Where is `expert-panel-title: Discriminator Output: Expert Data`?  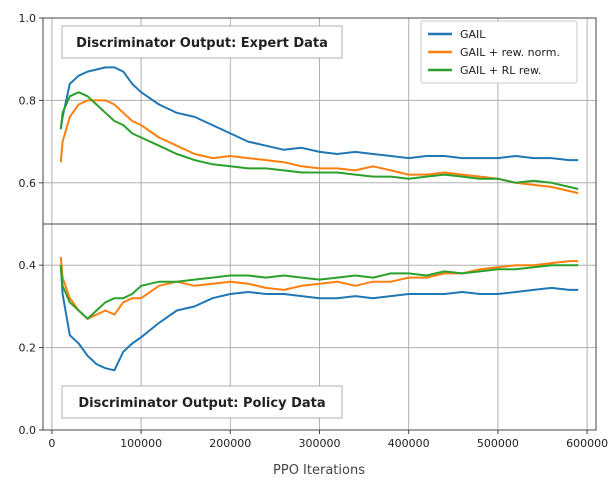 expert-panel-title: Discriminator Output: Expert Data is located at coordinates (202, 43).